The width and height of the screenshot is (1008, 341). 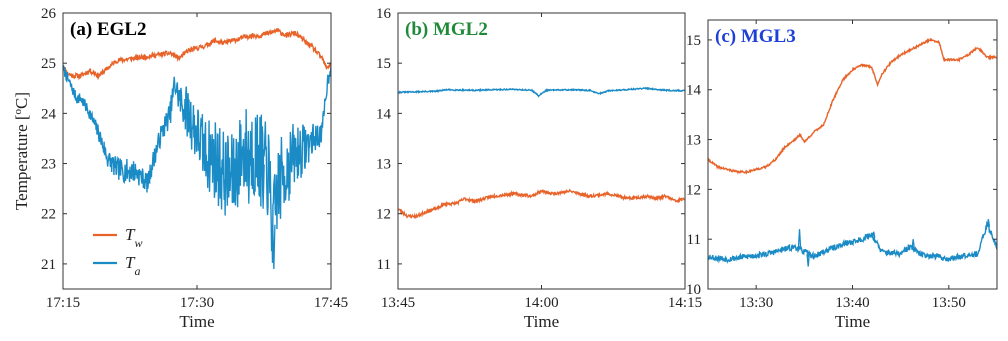 What do you see at coordinates (756, 303) in the screenshot?
I see `x-tick-label: 13:30` at bounding box center [756, 303].